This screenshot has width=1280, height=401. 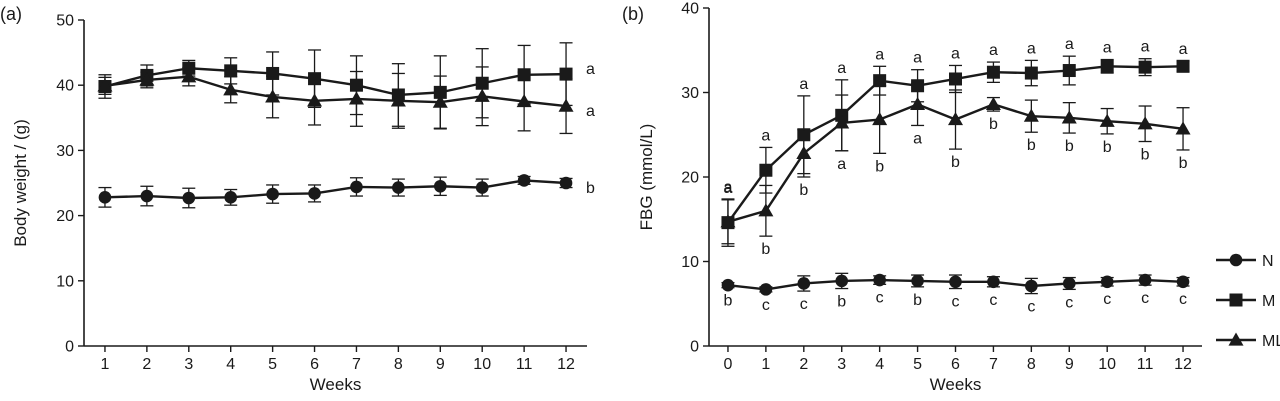 What do you see at coordinates (633, 14) in the screenshot?
I see `panel-b-label: (b)` at bounding box center [633, 14].